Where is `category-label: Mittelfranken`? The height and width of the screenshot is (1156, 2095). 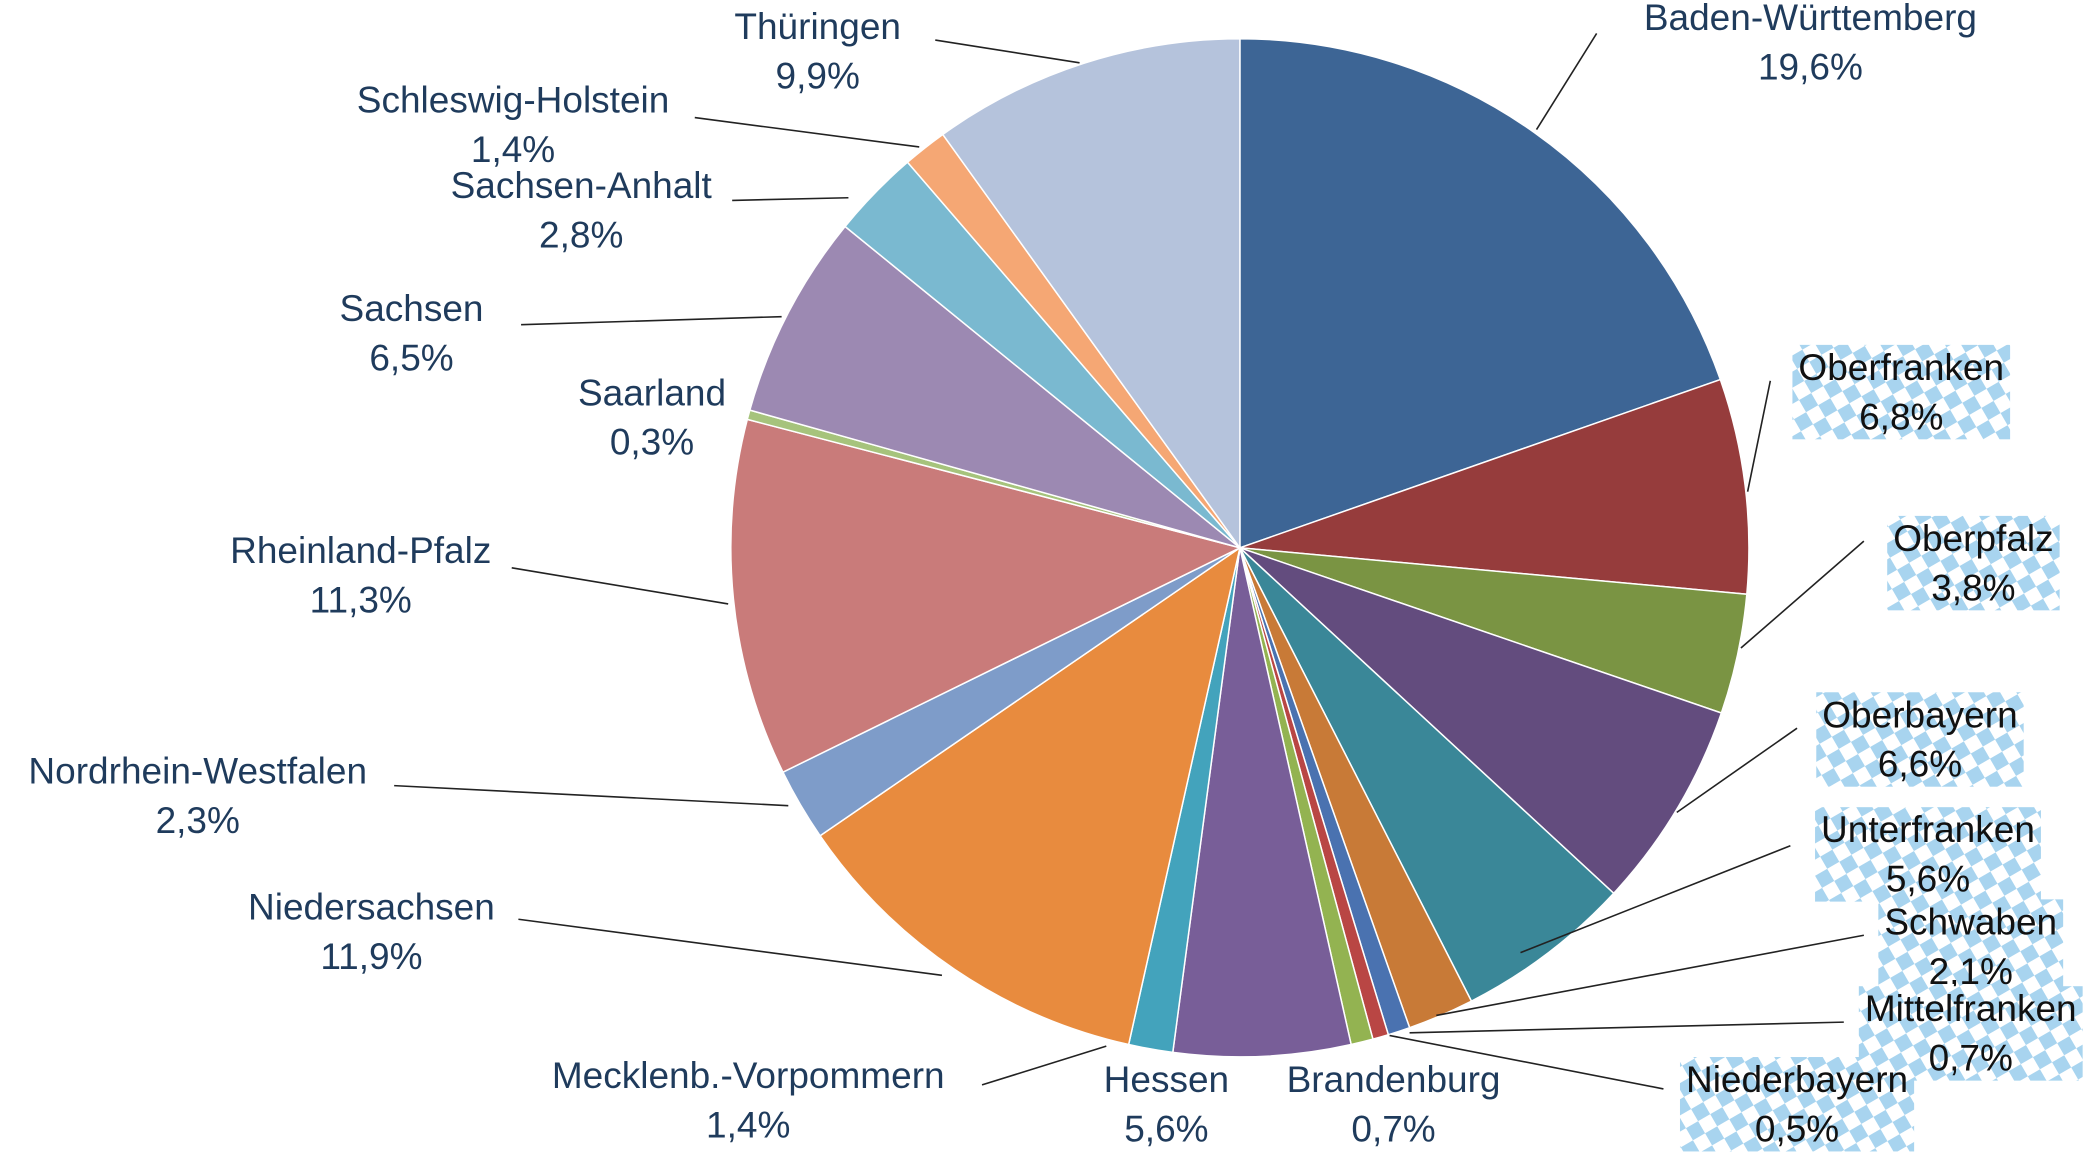
category-label: Mittelfranken is located at coordinates (1971, 1008).